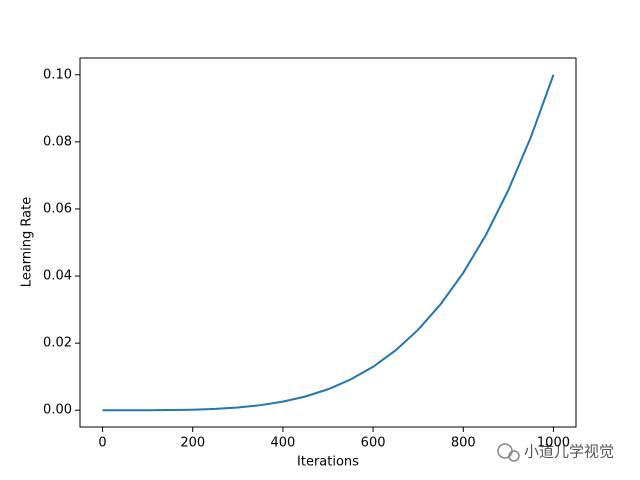  I want to click on y-tick-label: 0.00, so click(57, 410).